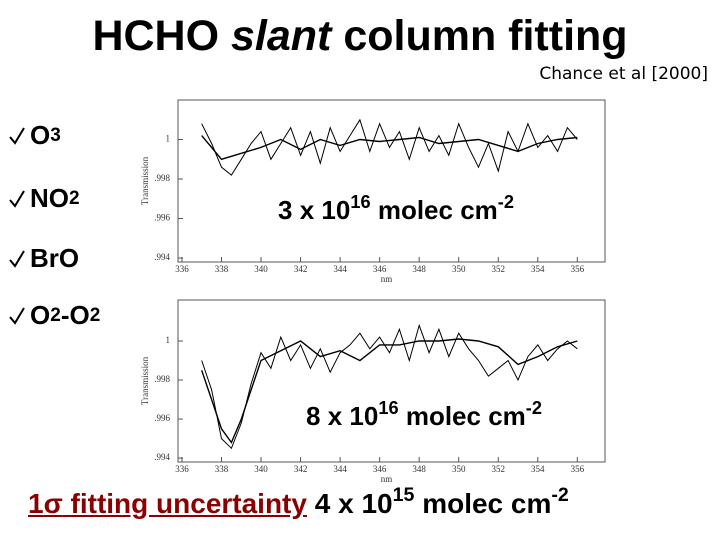 This screenshot has height=540, width=720. I want to click on footer-label: 1σ fitting uncertainty, so click(167, 503).